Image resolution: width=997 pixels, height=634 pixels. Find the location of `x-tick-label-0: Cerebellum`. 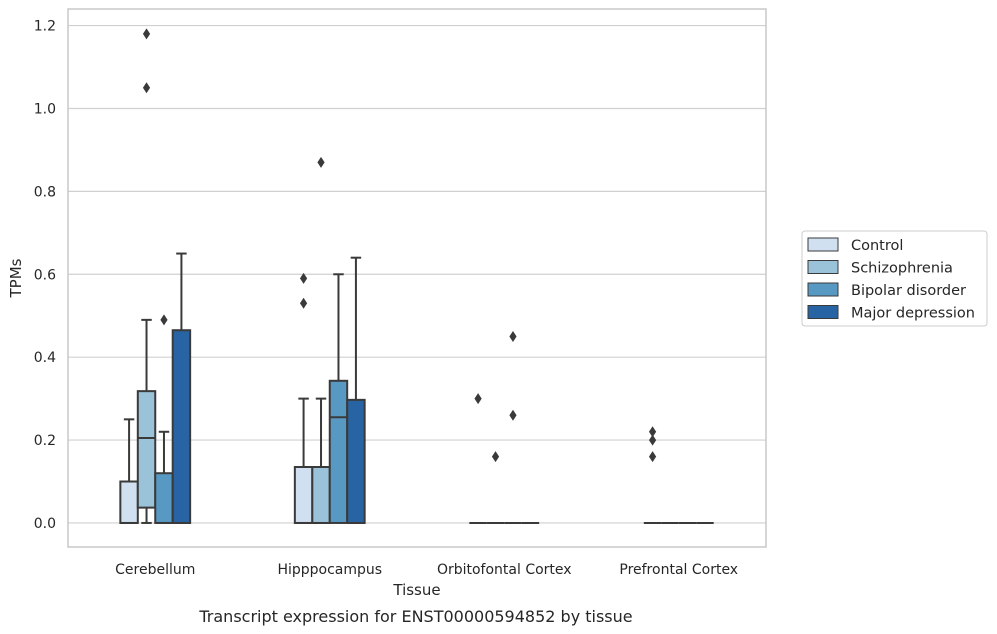

x-tick-label-0: Cerebellum is located at coordinates (155, 570).